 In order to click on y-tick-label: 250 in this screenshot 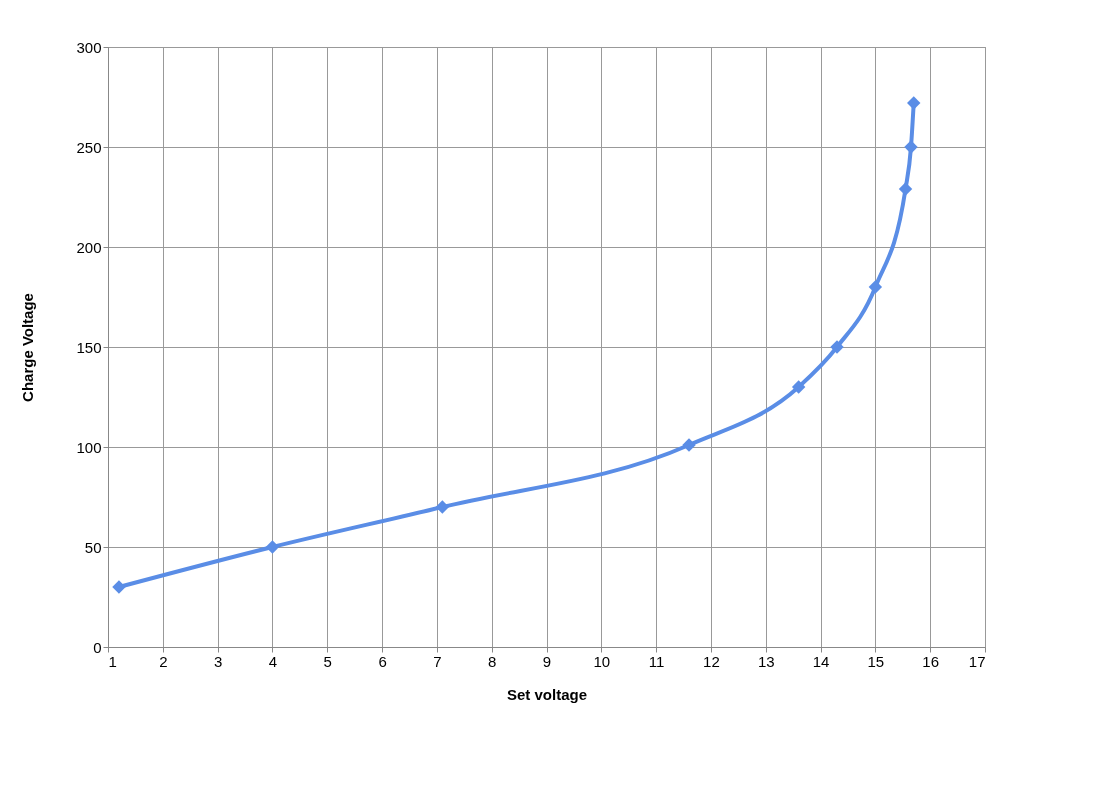, I will do `click(89, 147)`.